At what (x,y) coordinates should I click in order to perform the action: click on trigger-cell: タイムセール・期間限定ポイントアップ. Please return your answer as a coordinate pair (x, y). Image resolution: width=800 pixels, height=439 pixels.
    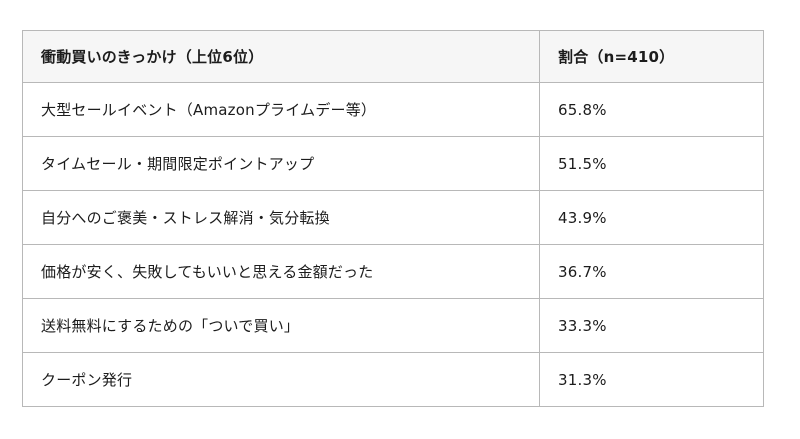
    Looking at the image, I should click on (281, 163).